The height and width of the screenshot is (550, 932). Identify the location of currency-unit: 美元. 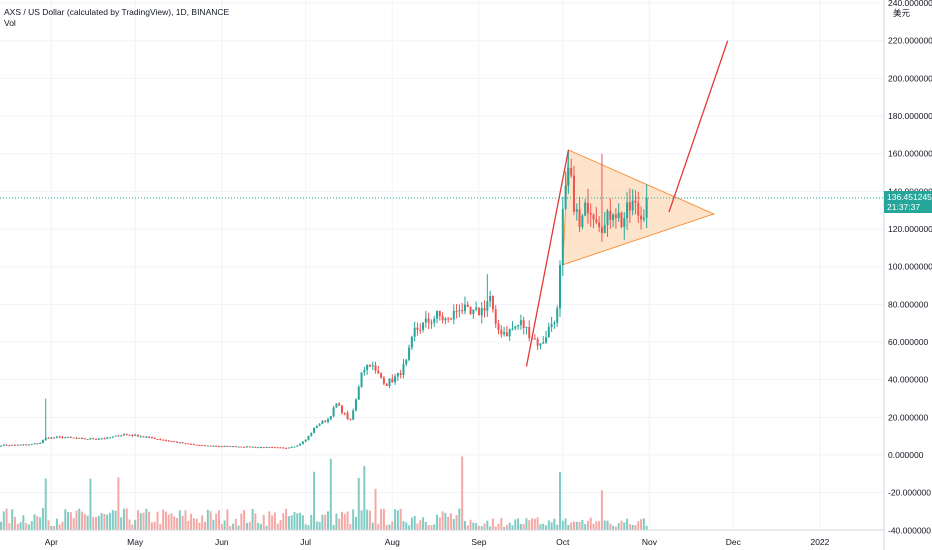
(902, 13).